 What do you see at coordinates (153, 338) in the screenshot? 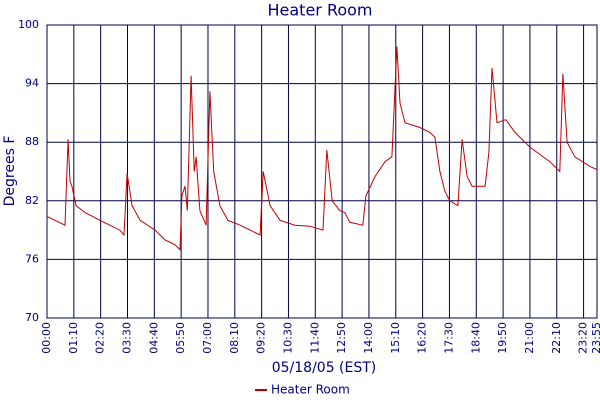
I see `x-tick-label: 04:40` at bounding box center [153, 338].